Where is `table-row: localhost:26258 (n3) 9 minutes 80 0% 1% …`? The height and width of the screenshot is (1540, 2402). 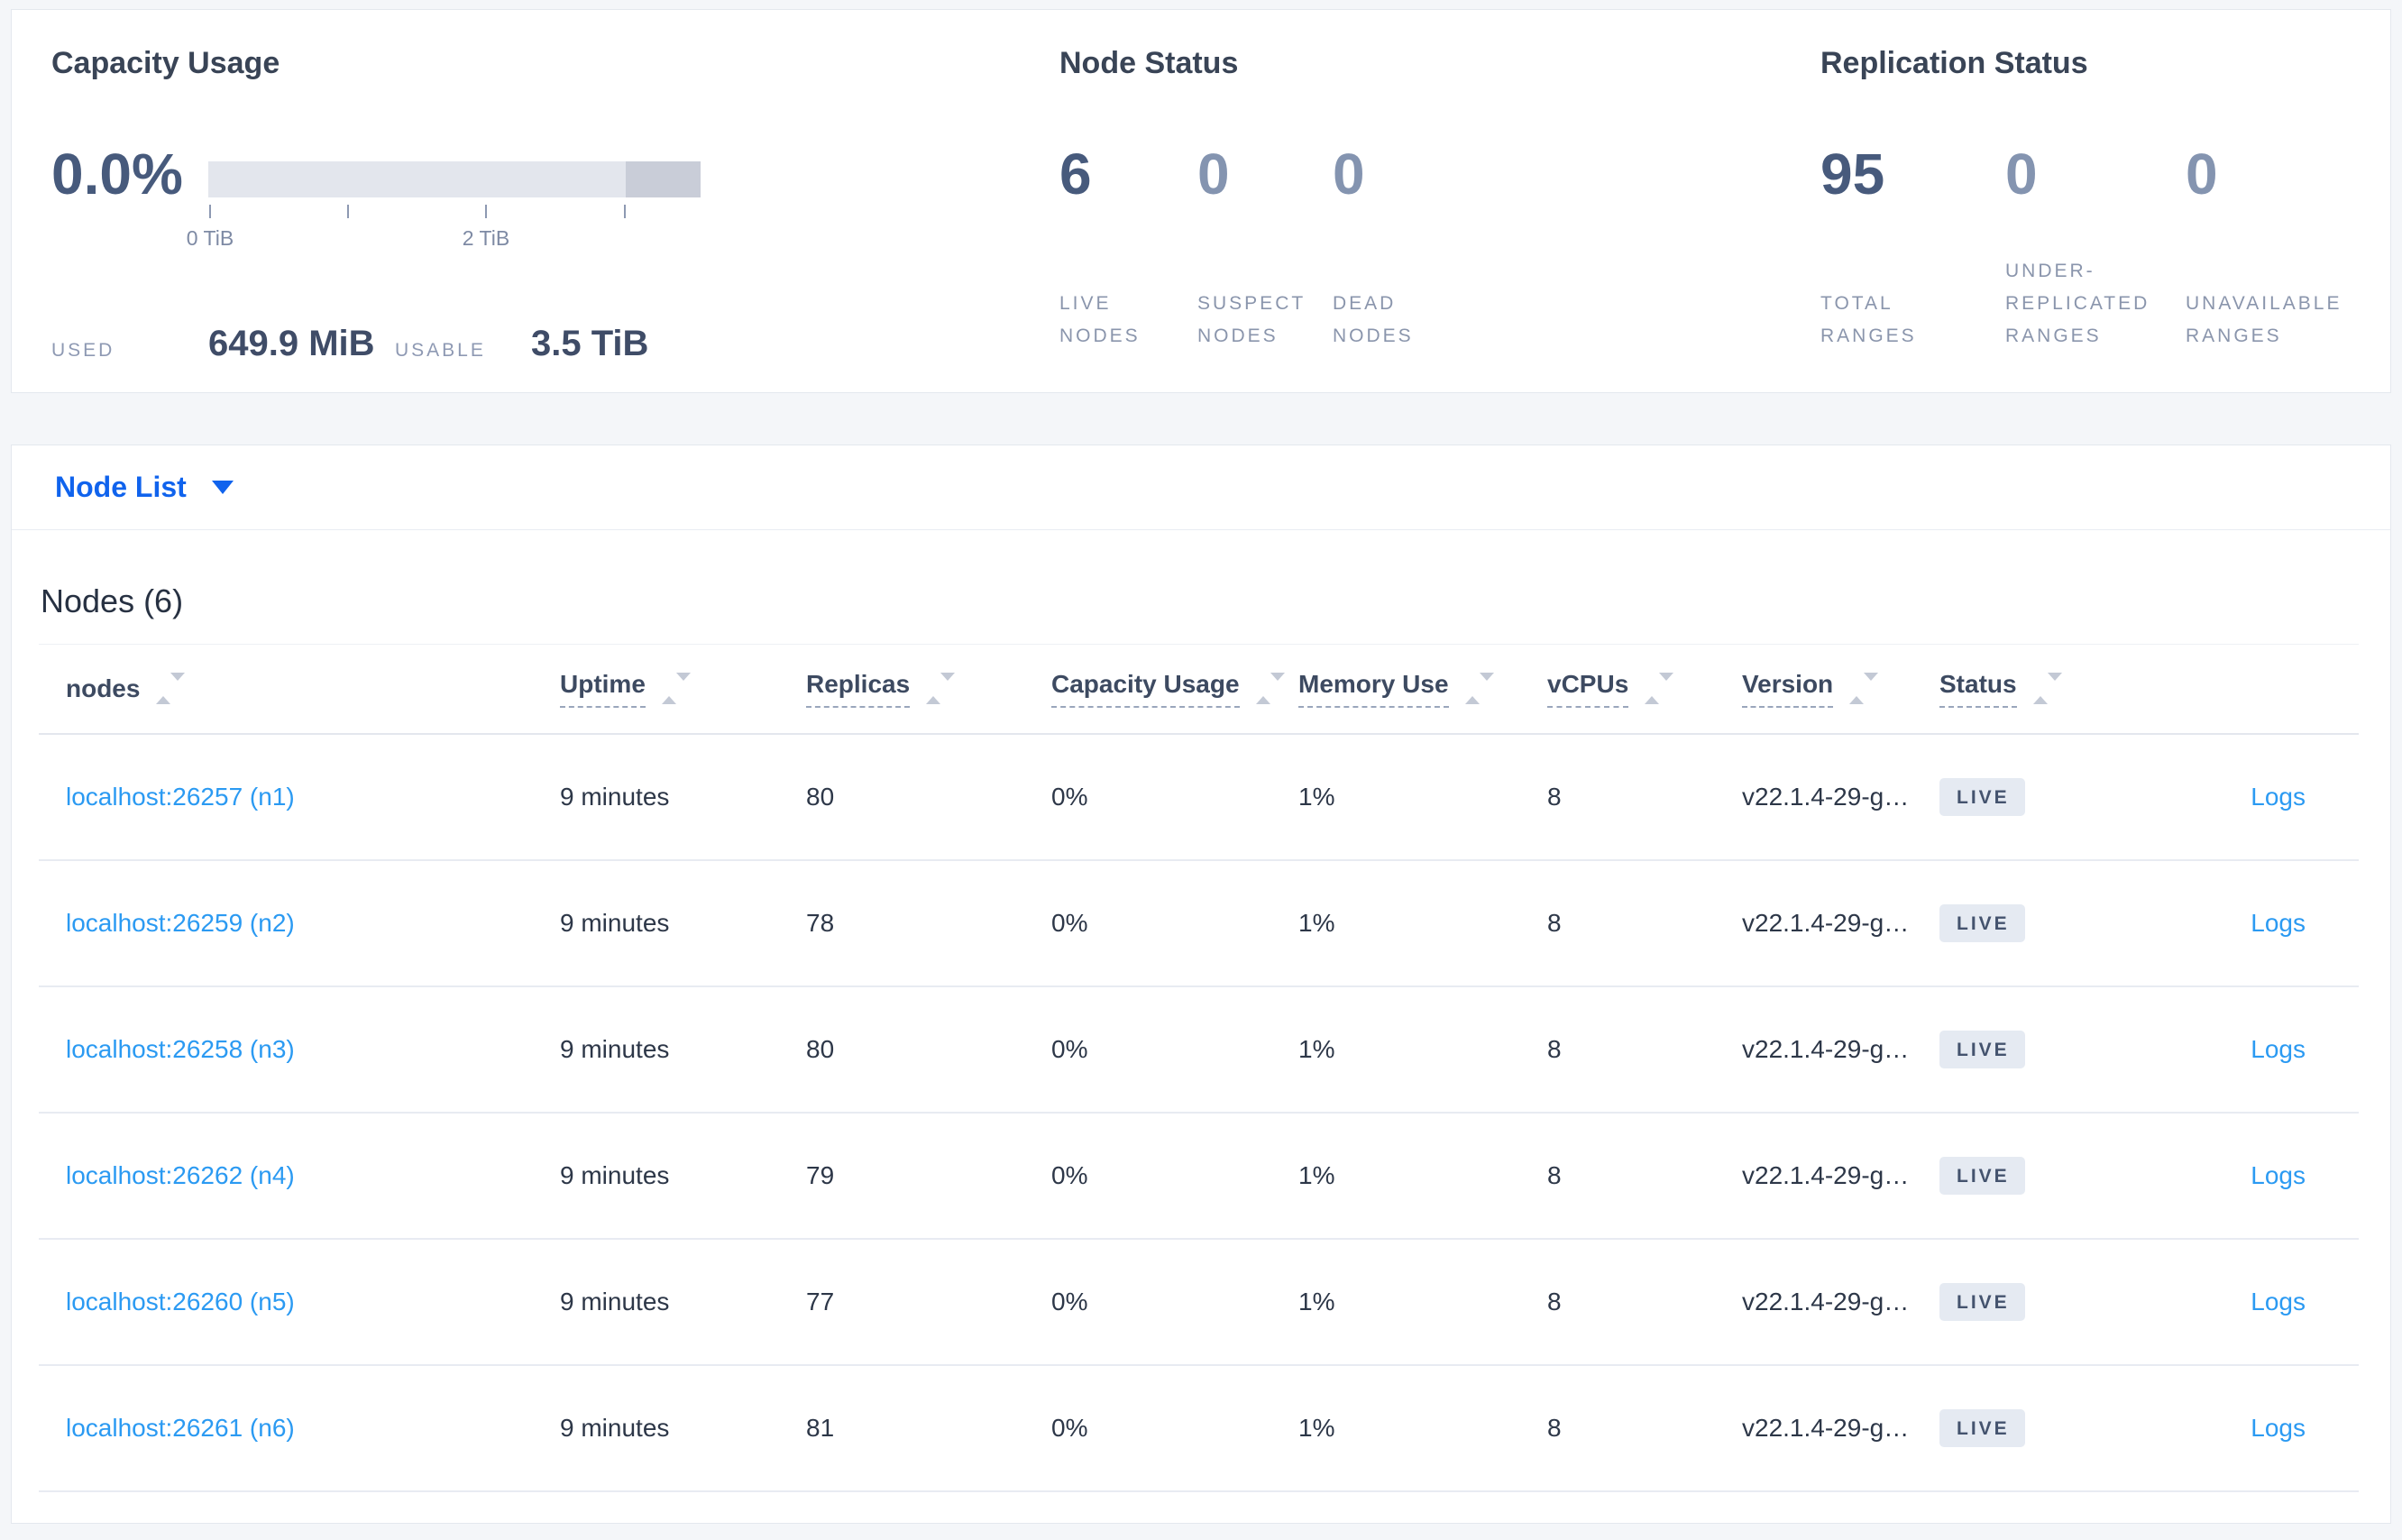 table-row: localhost:26258 (n3) 9 minutes 80 0% 1% … is located at coordinates (1199, 1051).